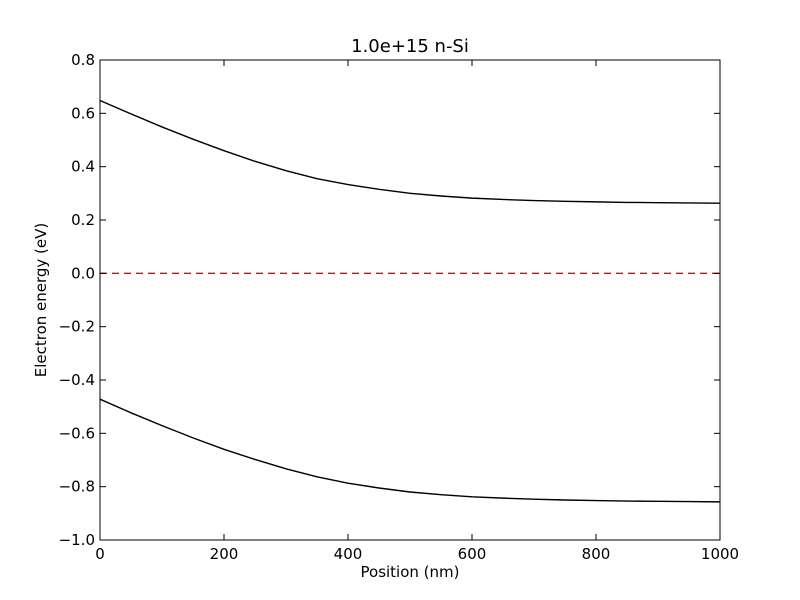  I want to click on x-tick-label: 0, so click(100, 554).